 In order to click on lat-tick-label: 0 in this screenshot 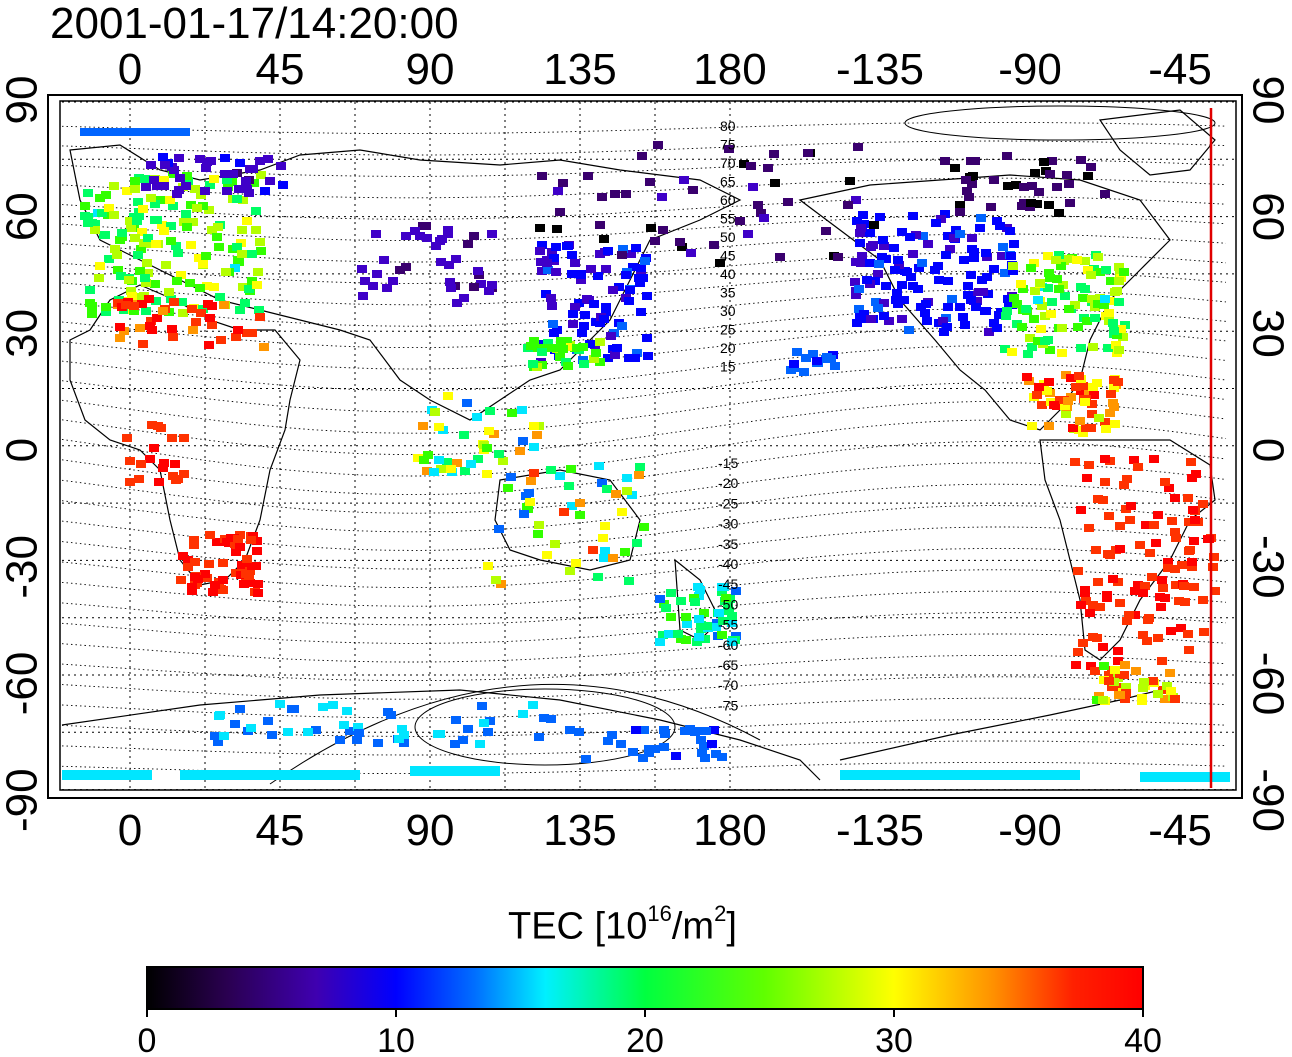, I will do `click(23, 450)`.